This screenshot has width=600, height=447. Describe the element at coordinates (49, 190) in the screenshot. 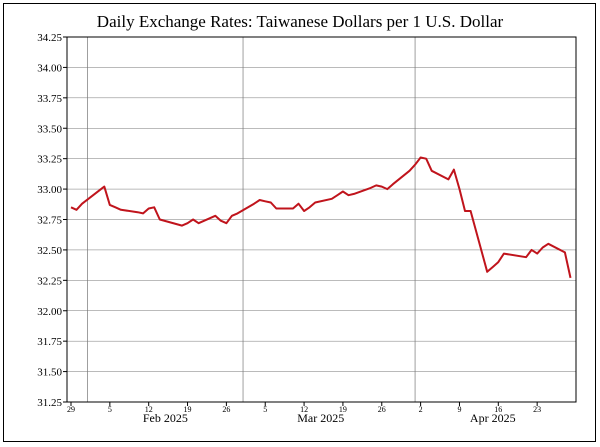

I see `y-tick-label: 33.00` at that location.